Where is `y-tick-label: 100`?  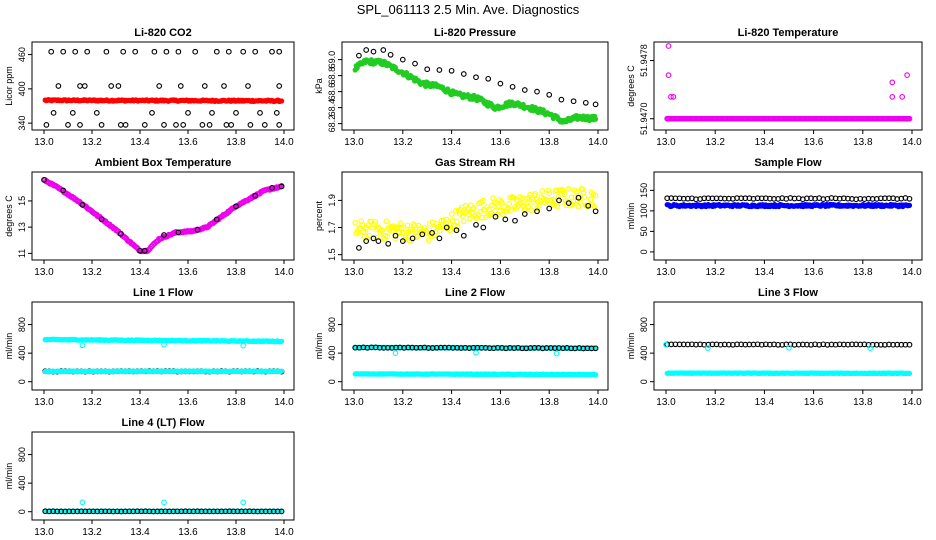
y-tick-label: 100 is located at coordinates (644, 210).